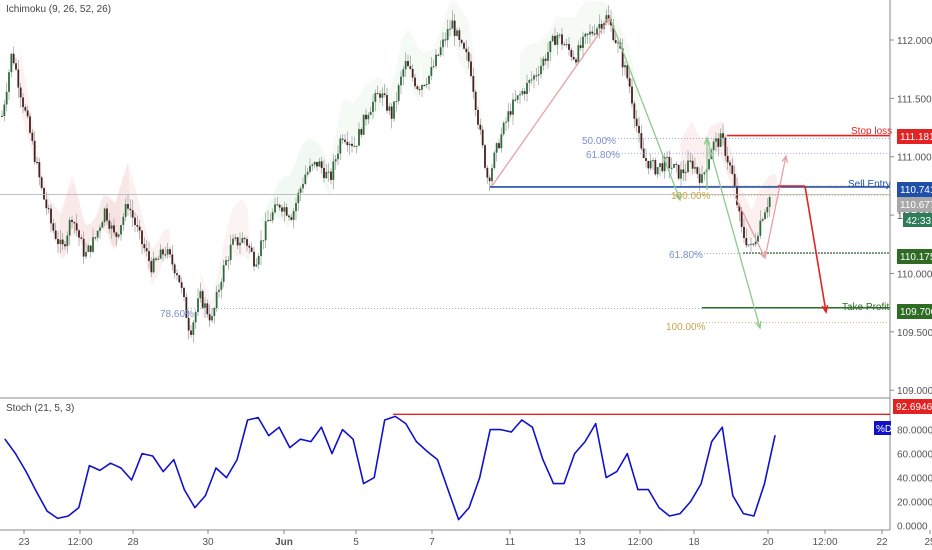 The width and height of the screenshot is (932, 550). Describe the element at coordinates (882, 428) in the screenshot. I see `d-series-tag` at that location.